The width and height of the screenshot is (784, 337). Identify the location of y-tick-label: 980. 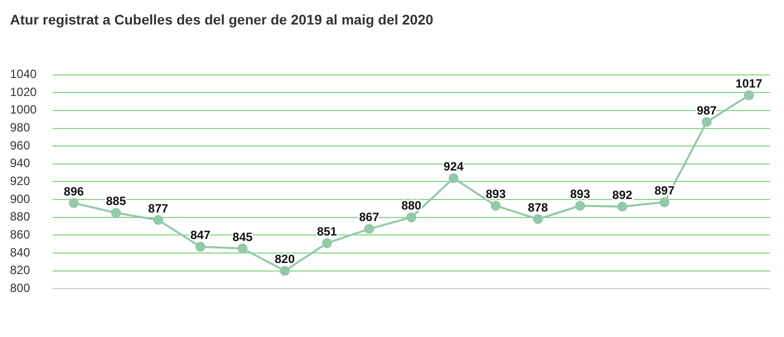
(20, 127).